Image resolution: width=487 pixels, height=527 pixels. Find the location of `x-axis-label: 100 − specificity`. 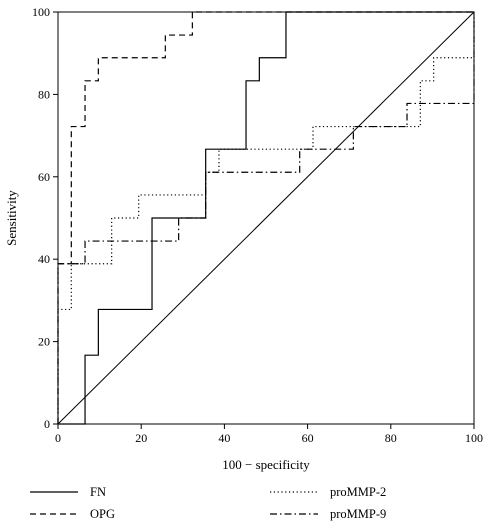

x-axis-label: 100 − specificity is located at coordinates (266, 464).